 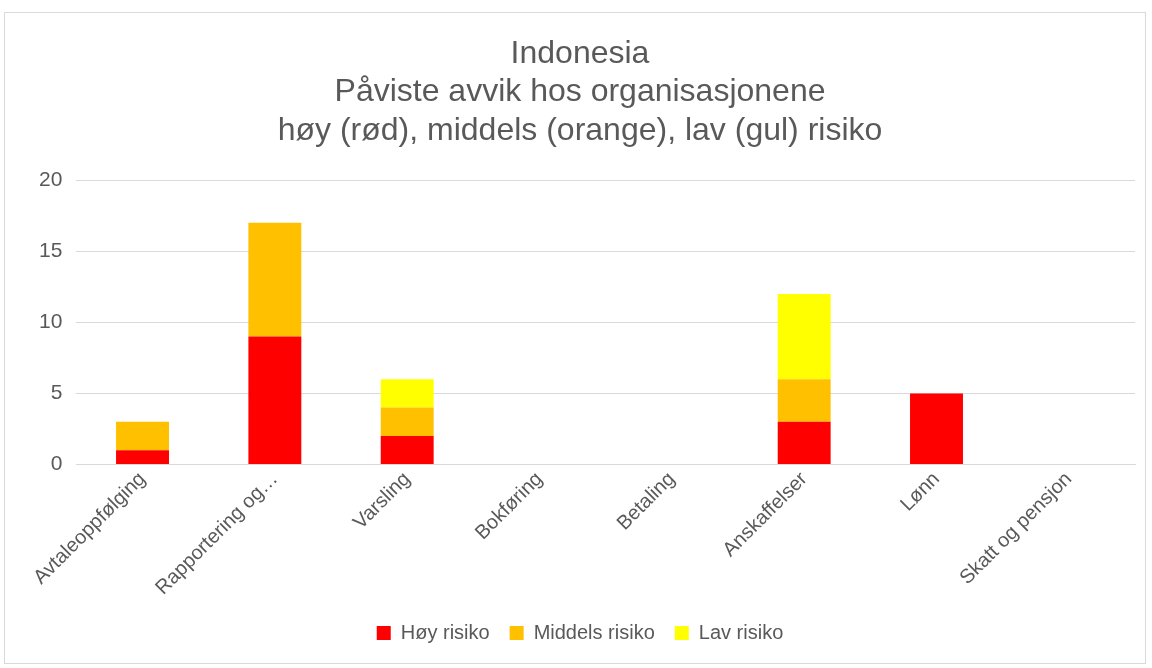 What do you see at coordinates (51, 321) in the screenshot?
I see `y-tick-label: 10` at bounding box center [51, 321].